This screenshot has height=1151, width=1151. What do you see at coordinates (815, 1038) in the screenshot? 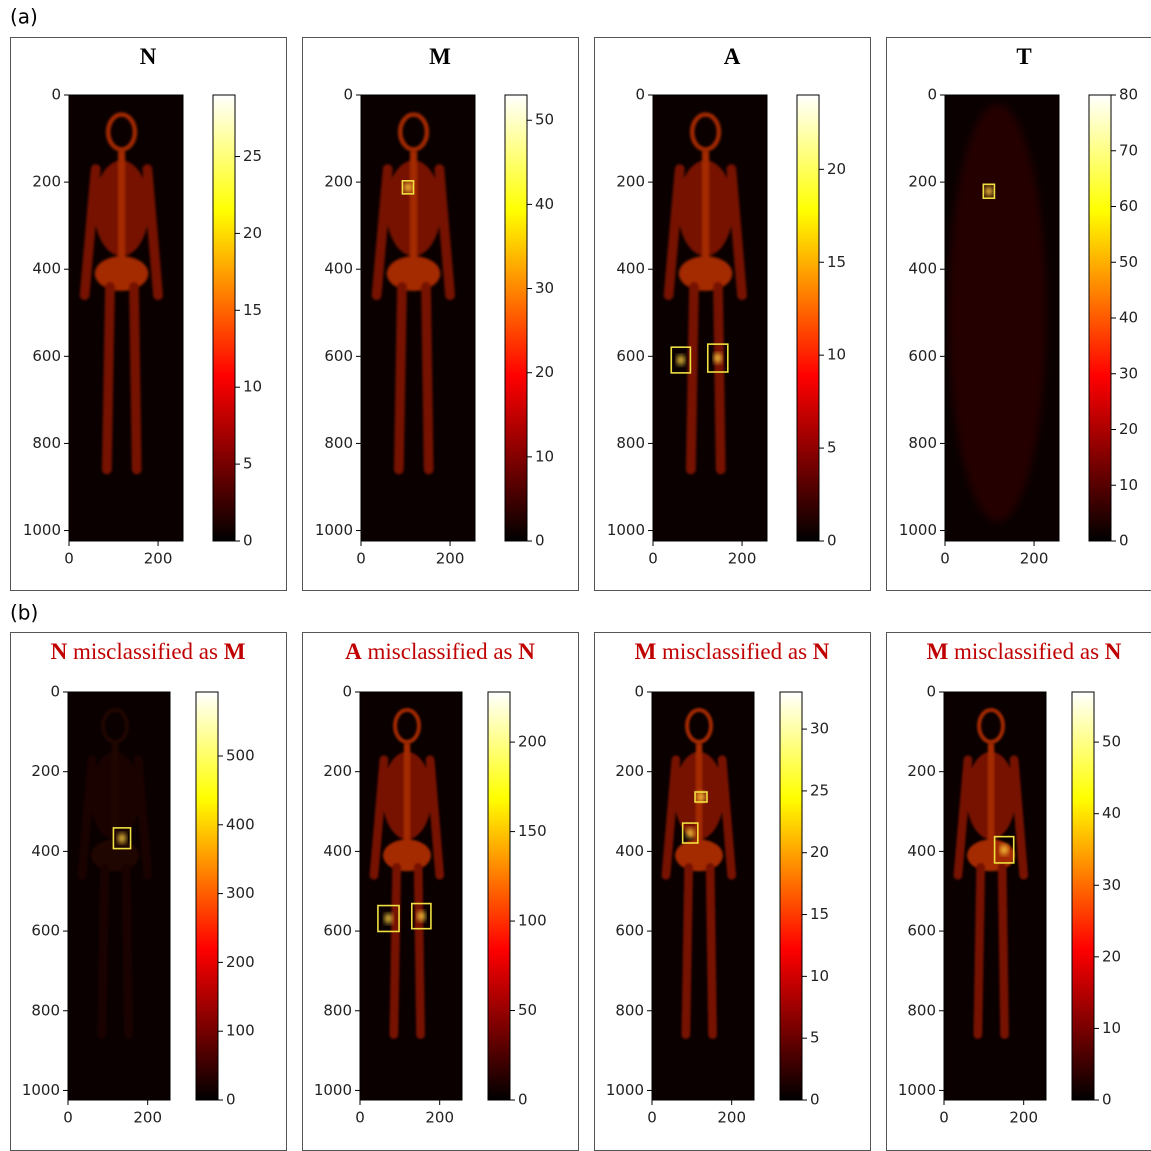
I see `colorbar-tick-label: 5` at bounding box center [815, 1038].